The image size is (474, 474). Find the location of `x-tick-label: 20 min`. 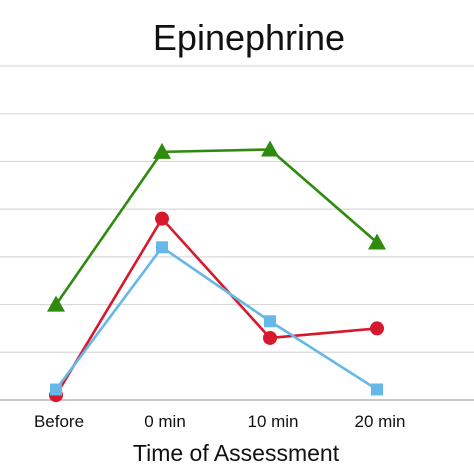

x-tick-label: 20 min is located at coordinates (379, 421).